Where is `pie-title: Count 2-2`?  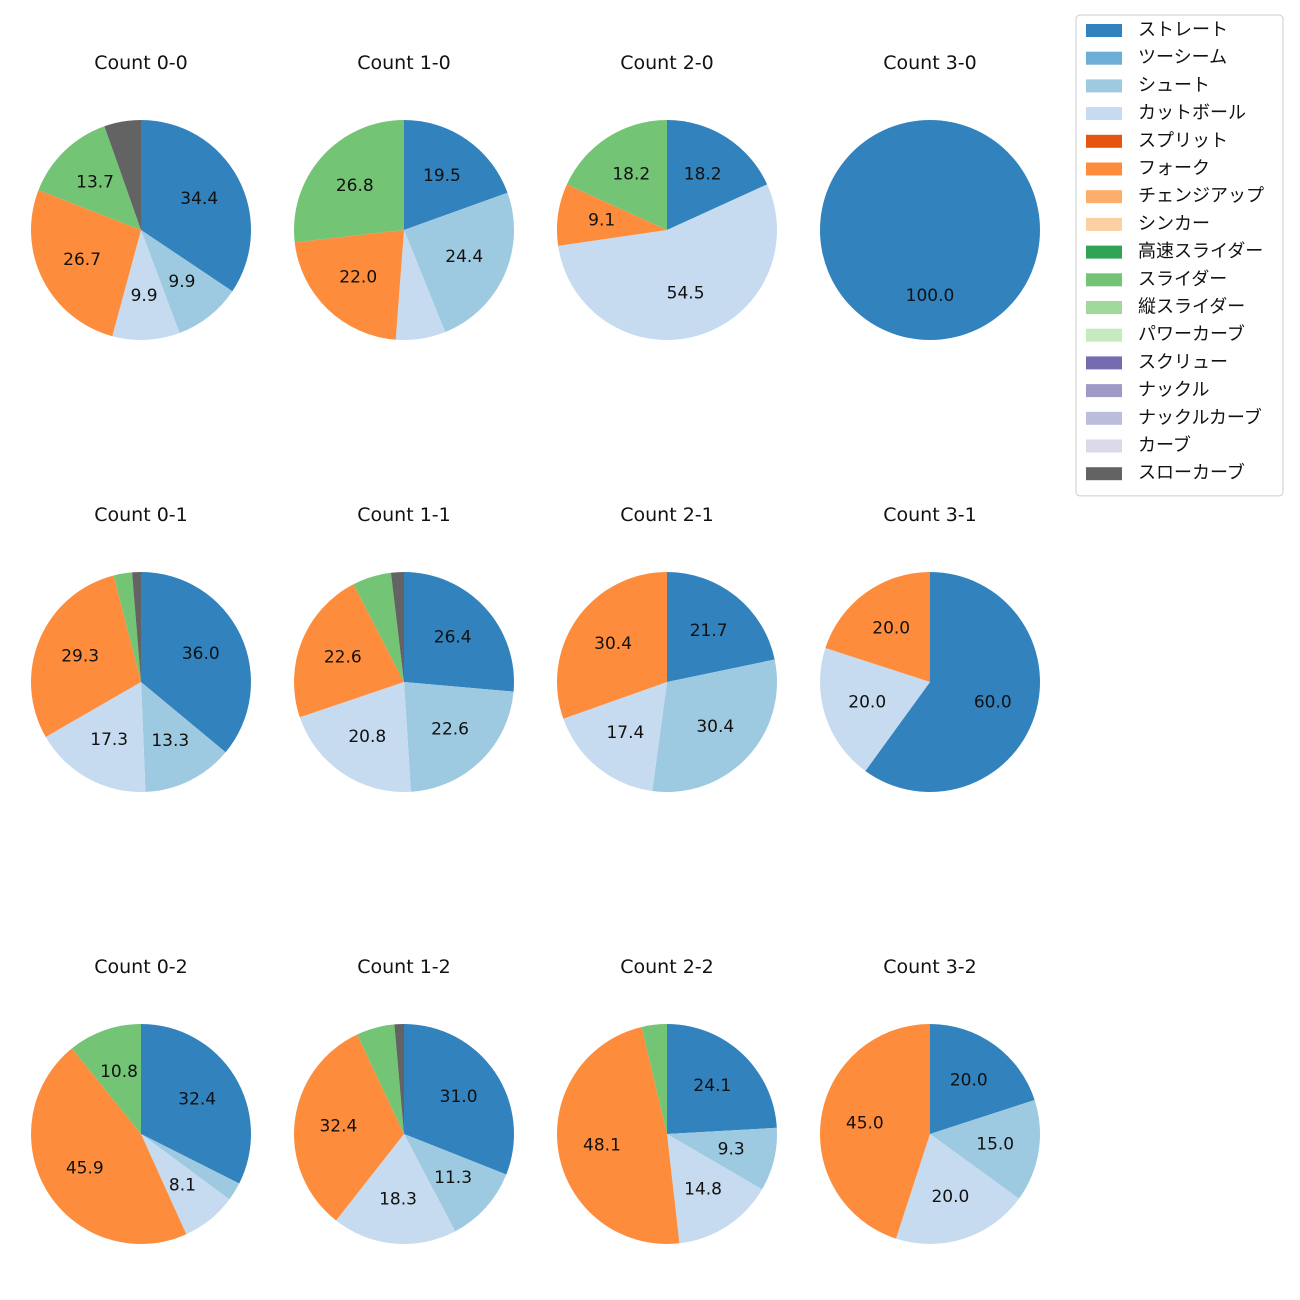 pie-title: Count 2-2 is located at coordinates (667, 967).